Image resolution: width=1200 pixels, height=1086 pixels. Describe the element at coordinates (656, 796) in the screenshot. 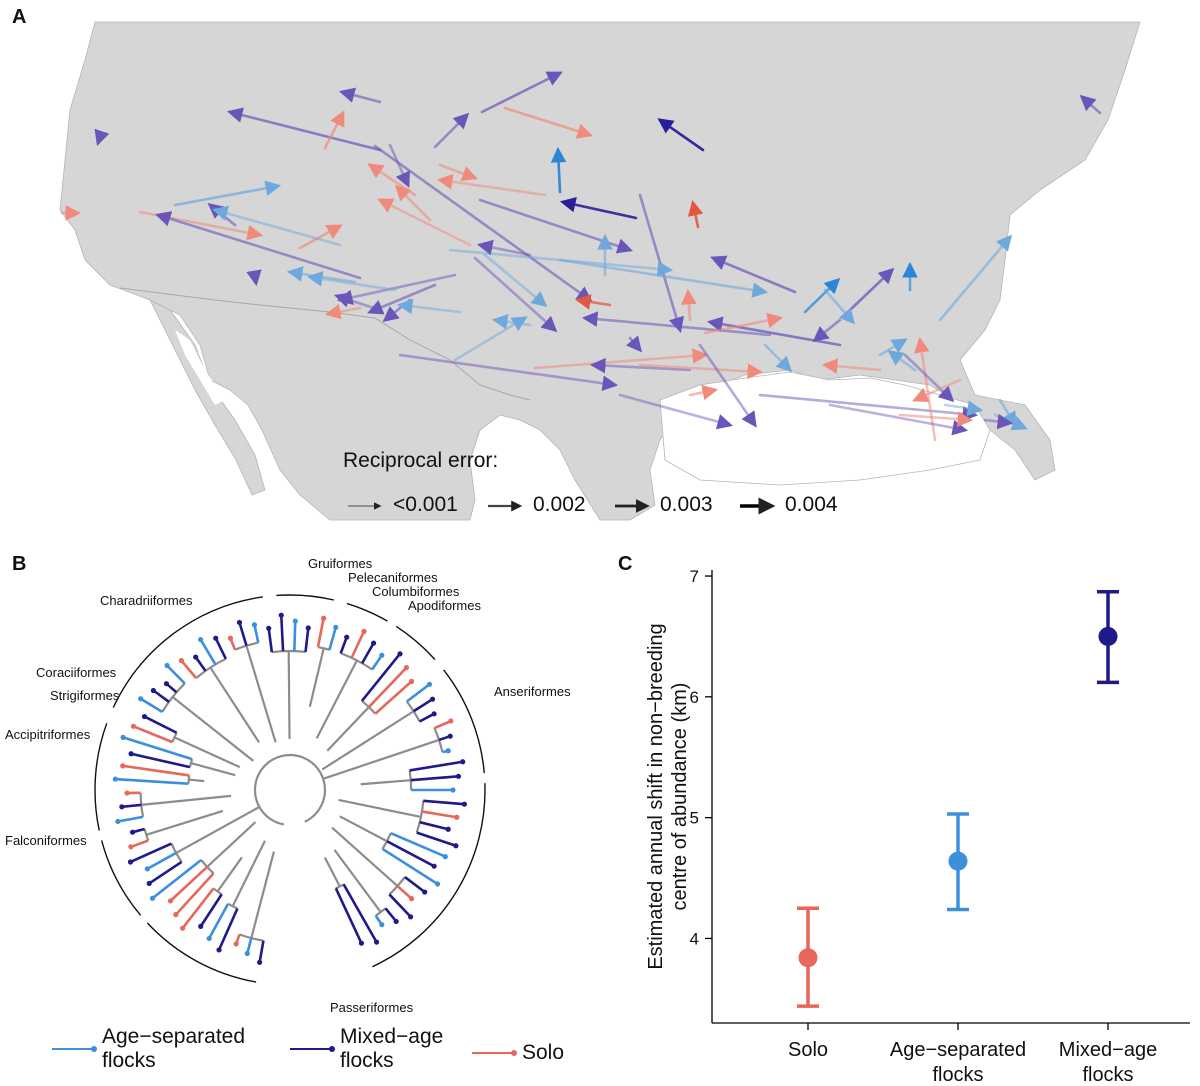

I see `y-axis-label-line1: Estimated annual shift in non−breeding` at that location.